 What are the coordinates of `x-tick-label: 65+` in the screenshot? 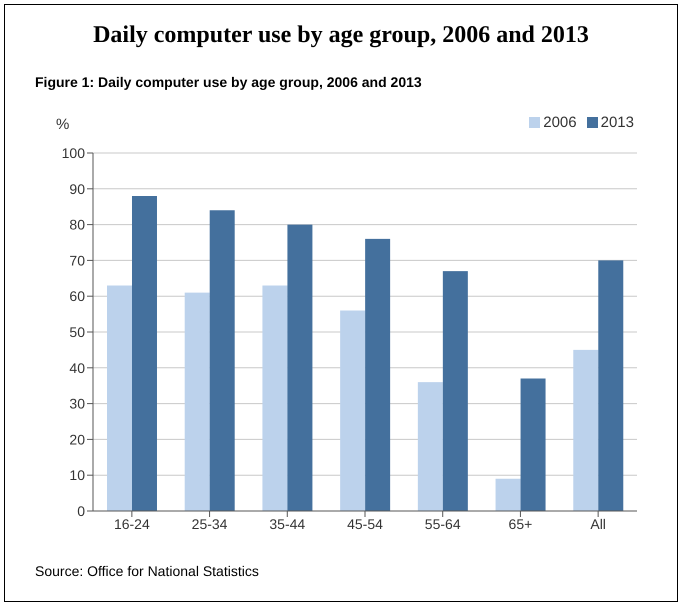 It's located at (520, 524).